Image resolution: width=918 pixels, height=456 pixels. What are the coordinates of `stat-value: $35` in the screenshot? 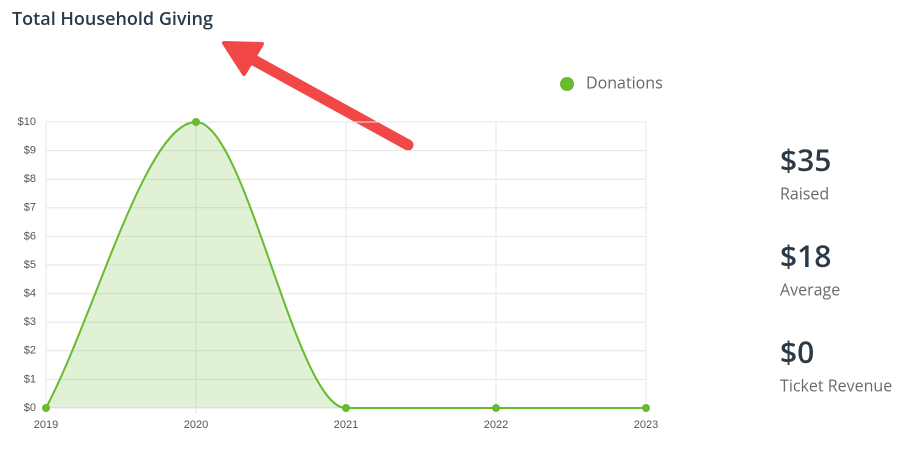 It's located at (805, 159).